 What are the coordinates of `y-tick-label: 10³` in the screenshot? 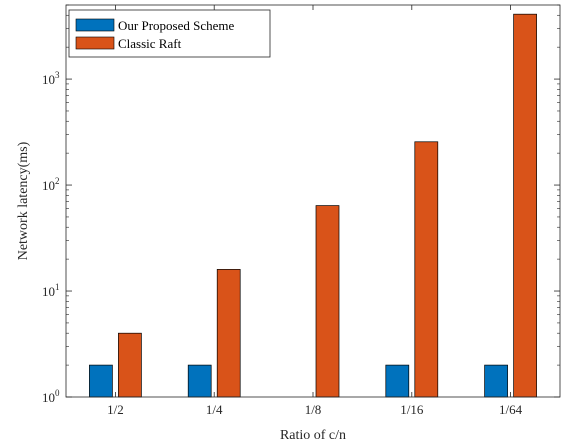 It's located at (51, 78).